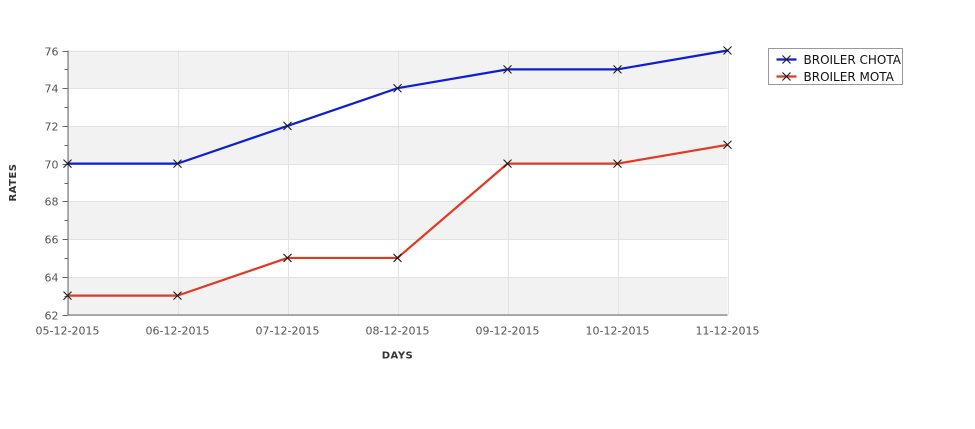 Image resolution: width=975 pixels, height=429 pixels. Describe the element at coordinates (853, 60) in the screenshot. I see `legend-label-1: BROILER CHOTA` at that location.